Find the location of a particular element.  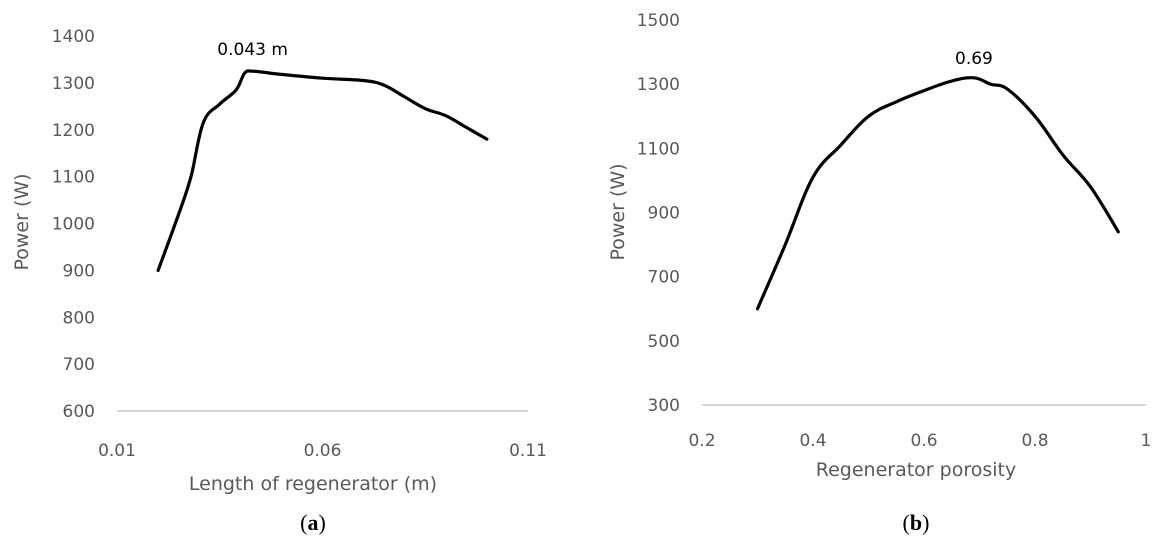

y-tick-label: 1400 is located at coordinates (73, 37).